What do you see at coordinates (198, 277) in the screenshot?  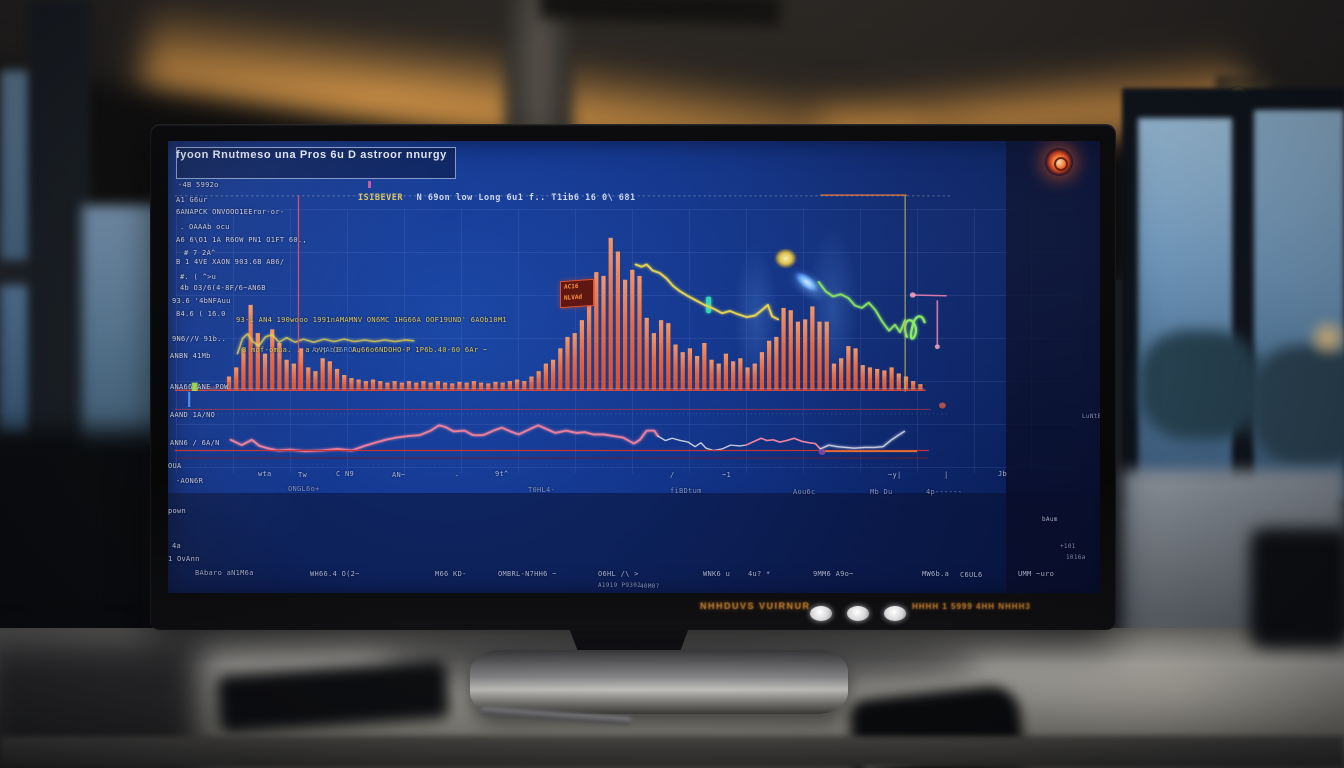 I see `screen-label: #. ( ^>u` at bounding box center [198, 277].